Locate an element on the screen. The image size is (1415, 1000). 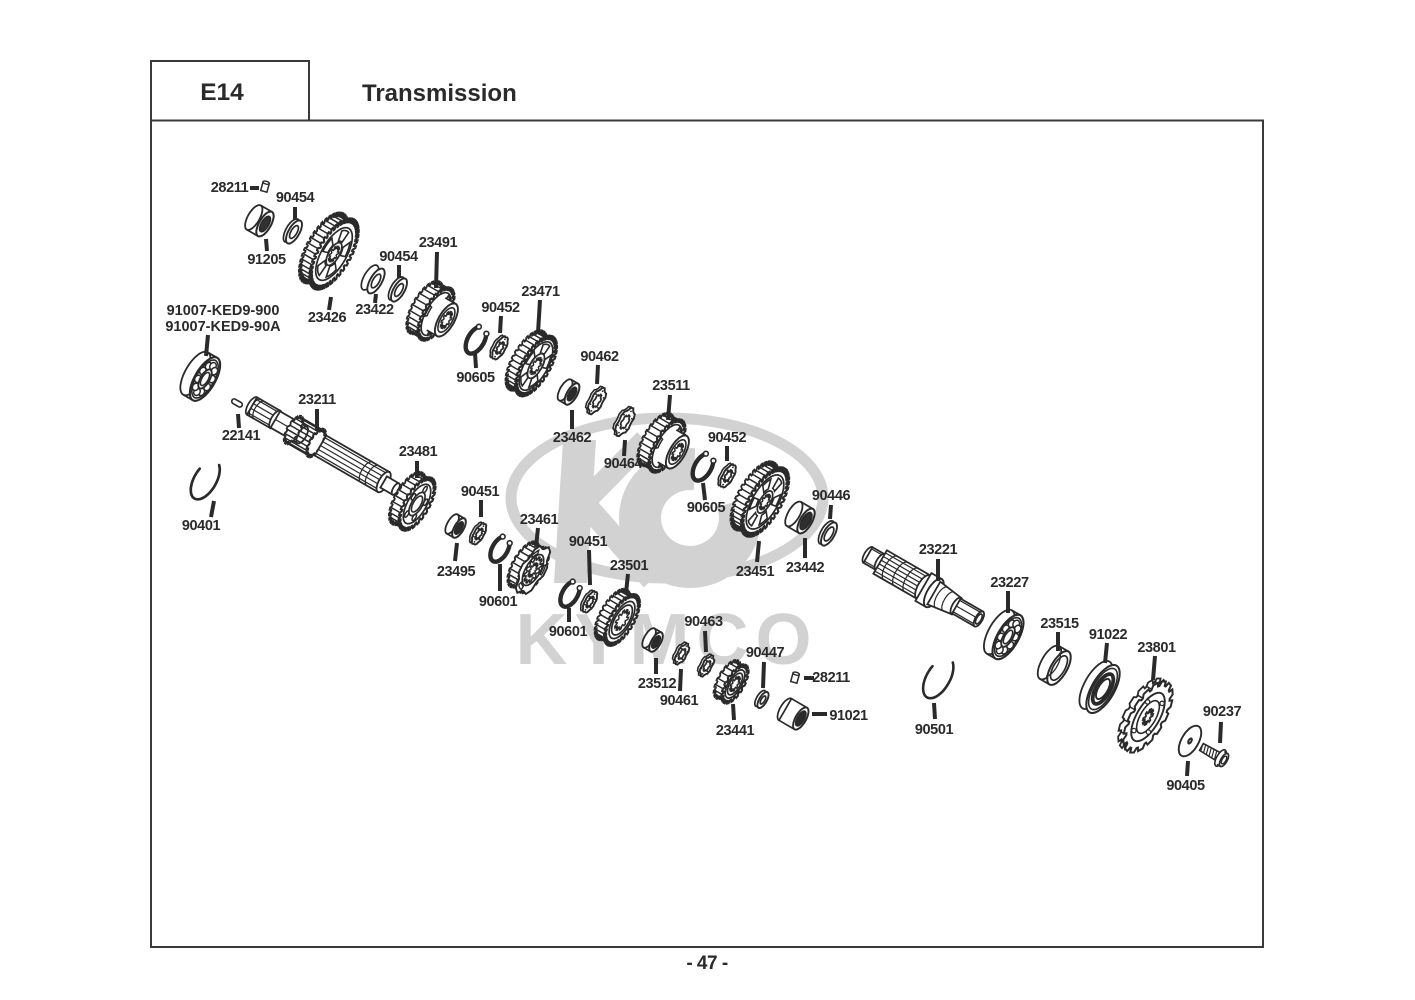
svg-text: 23227 is located at coordinates (1009, 583).